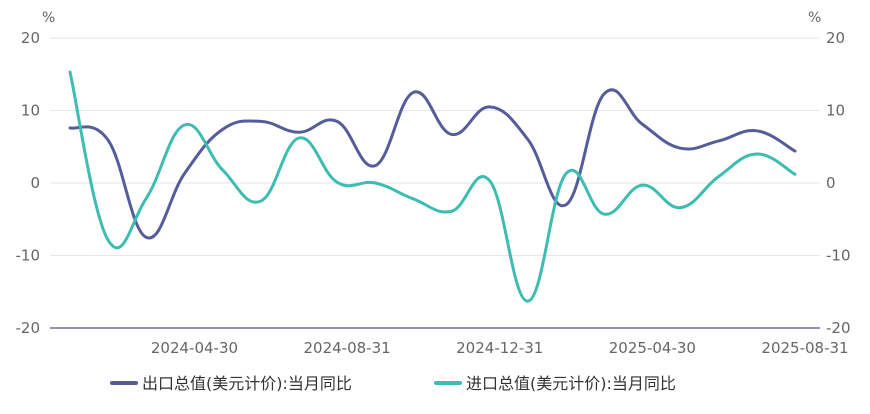 This screenshot has height=414, width=870. Describe the element at coordinates (835, 111) in the screenshot. I see `y-tick-right: 10` at that location.